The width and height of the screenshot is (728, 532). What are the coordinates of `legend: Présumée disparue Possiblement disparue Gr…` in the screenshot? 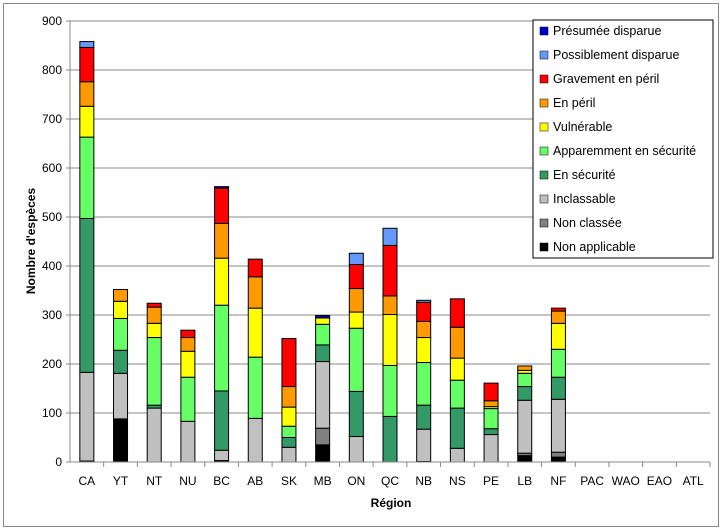 It's located at (623, 139).